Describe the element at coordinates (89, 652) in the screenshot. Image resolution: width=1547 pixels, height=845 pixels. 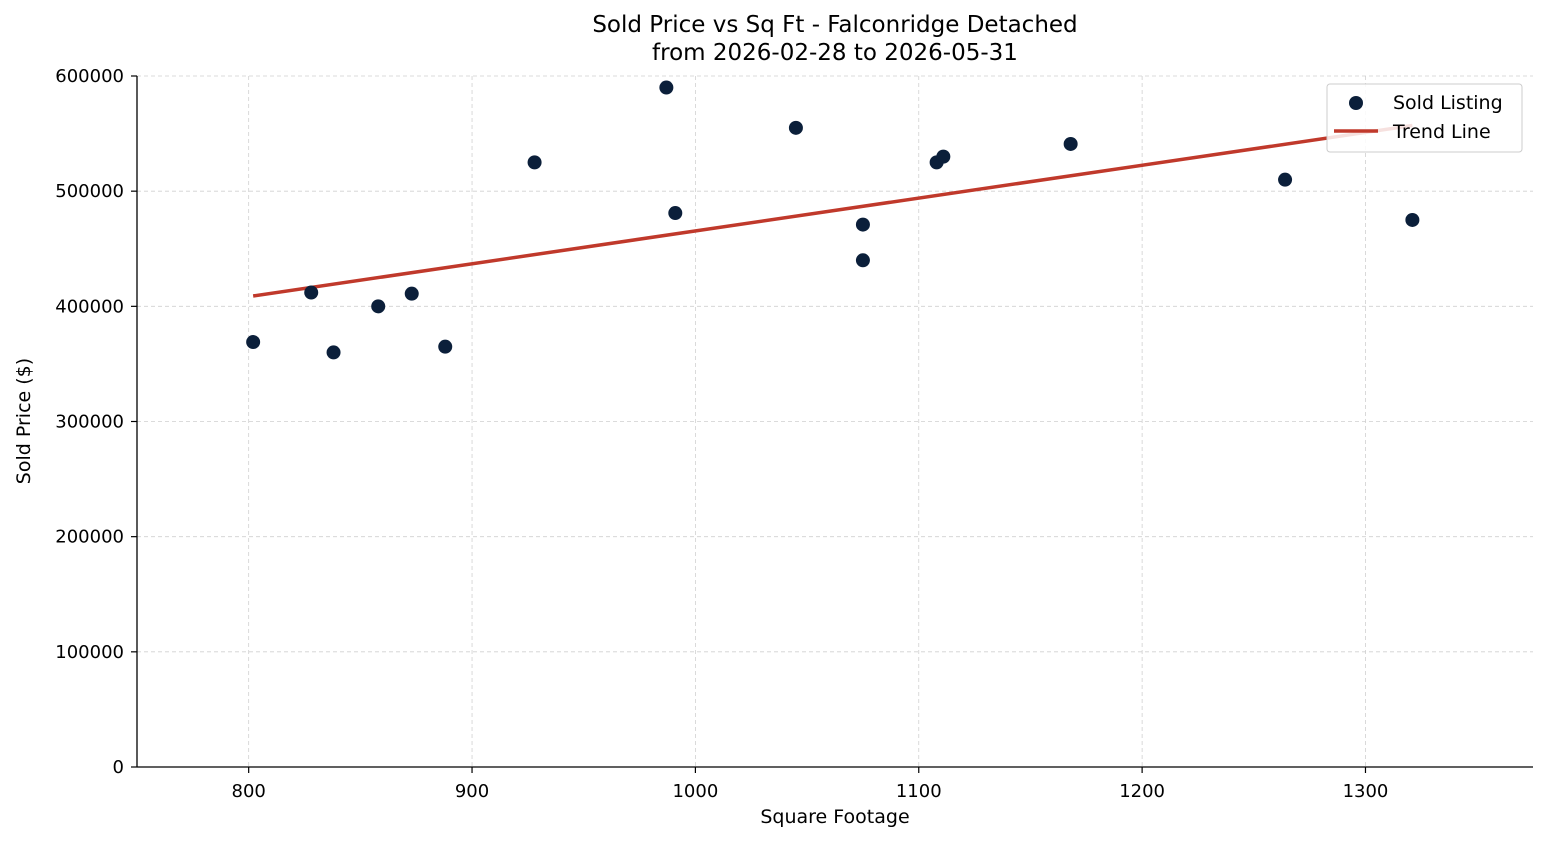
I see `y-tick-label: 100000` at that location.